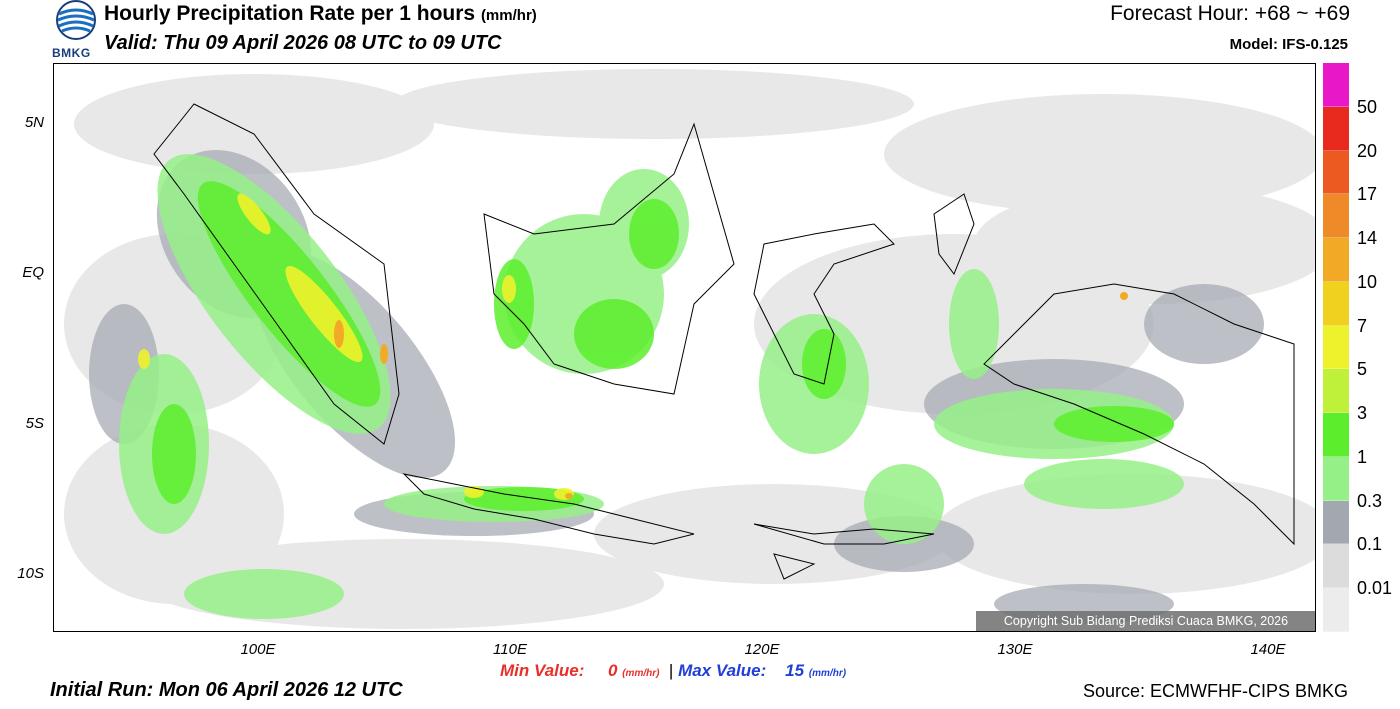 The height and width of the screenshot is (709, 1400). What do you see at coordinates (827, 673) in the screenshot?
I see `max-unit: (mm/hr)` at bounding box center [827, 673].